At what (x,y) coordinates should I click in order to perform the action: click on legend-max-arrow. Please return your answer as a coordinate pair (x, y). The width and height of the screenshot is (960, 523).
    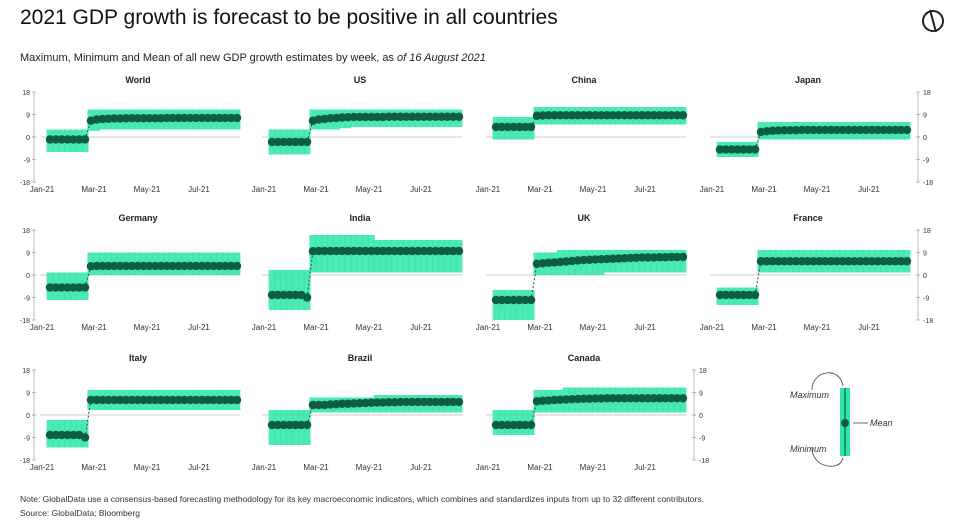
    Looking at the image, I should click on (827, 381).